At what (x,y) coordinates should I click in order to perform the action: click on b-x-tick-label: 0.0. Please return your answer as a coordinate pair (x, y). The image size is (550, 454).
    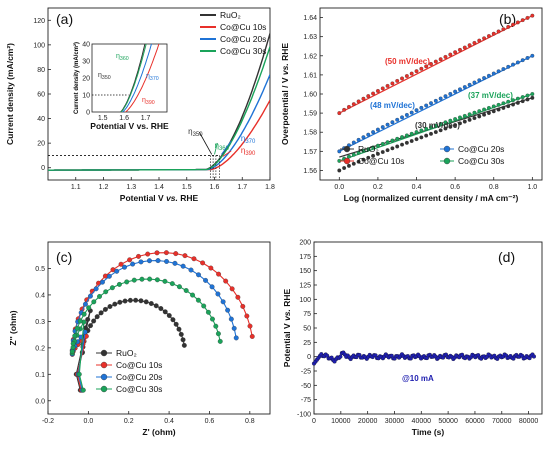
    Looking at the image, I should click on (339, 187).